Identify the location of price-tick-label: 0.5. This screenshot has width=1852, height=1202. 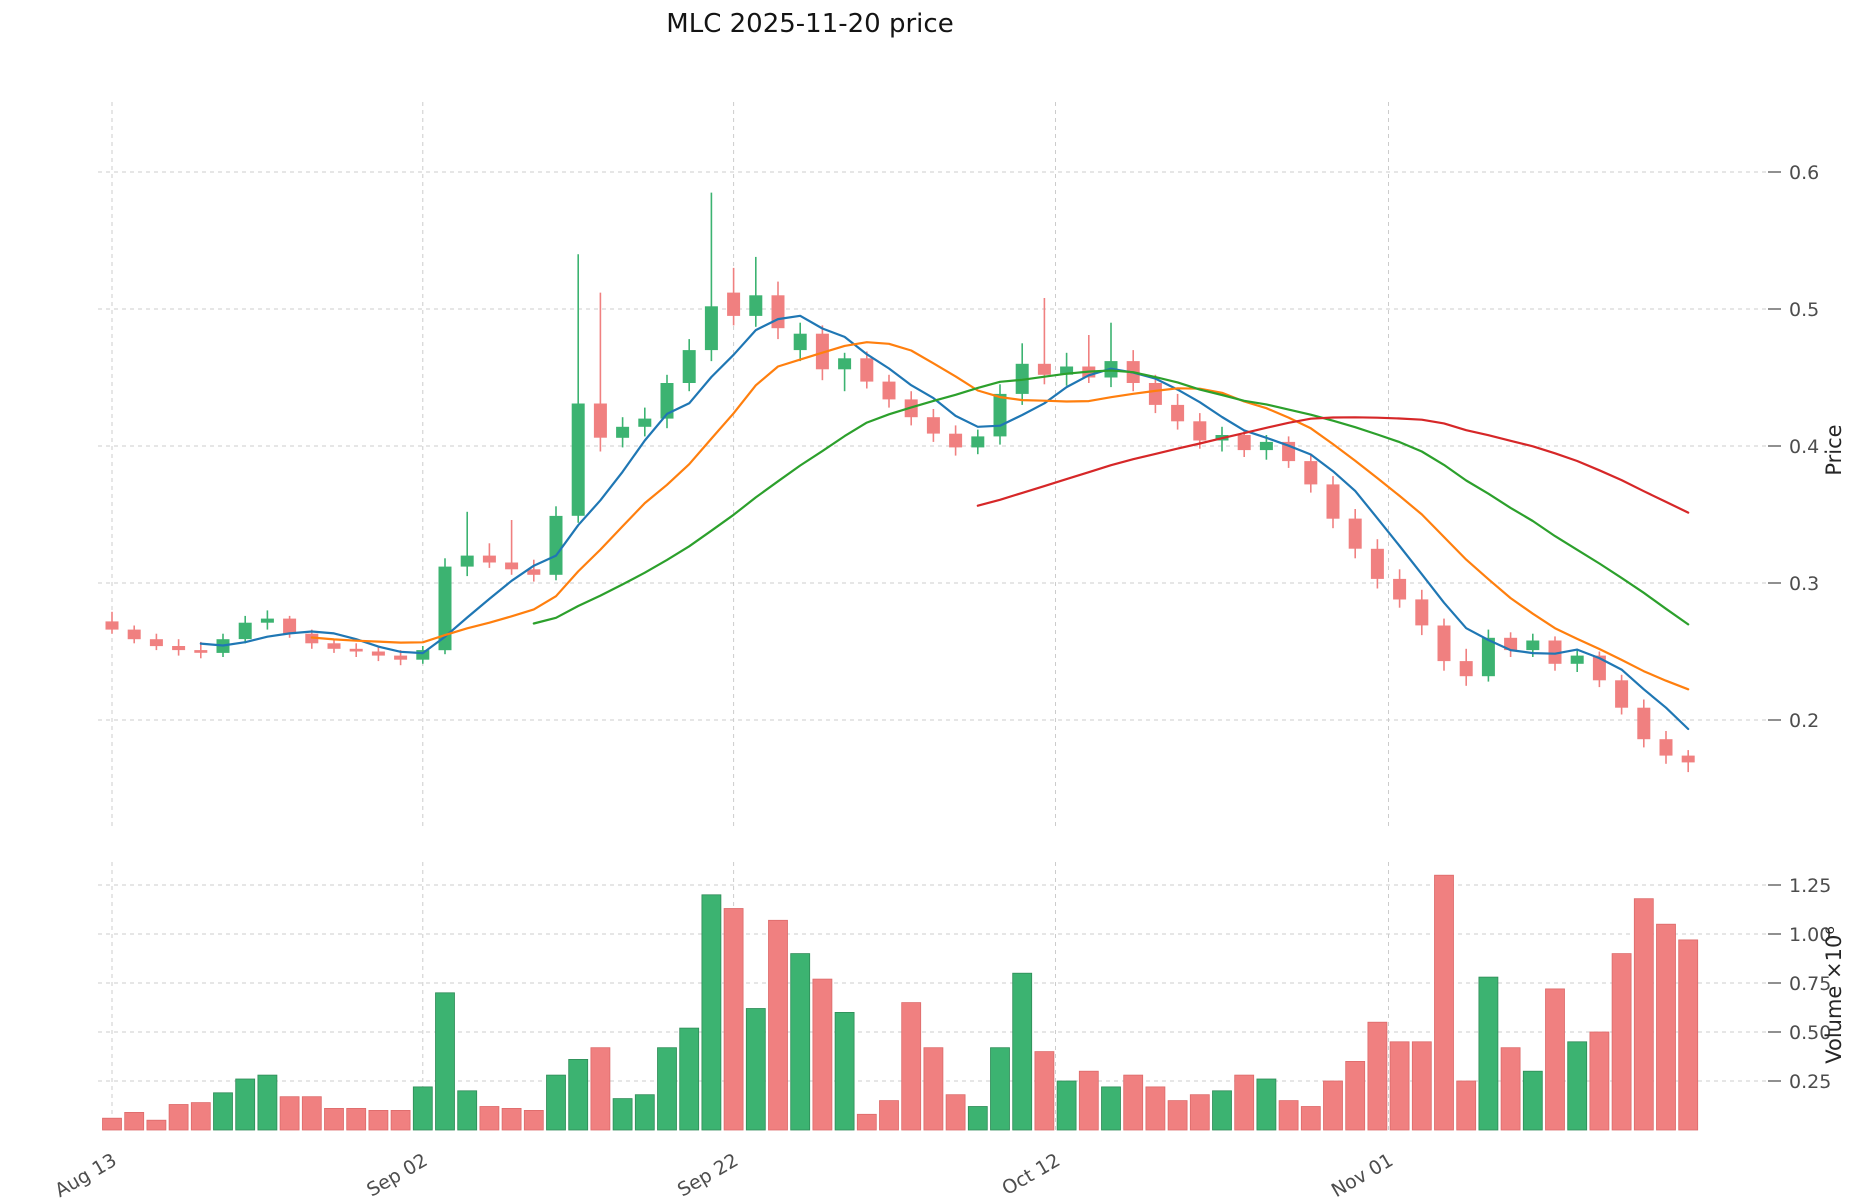
(1804, 310).